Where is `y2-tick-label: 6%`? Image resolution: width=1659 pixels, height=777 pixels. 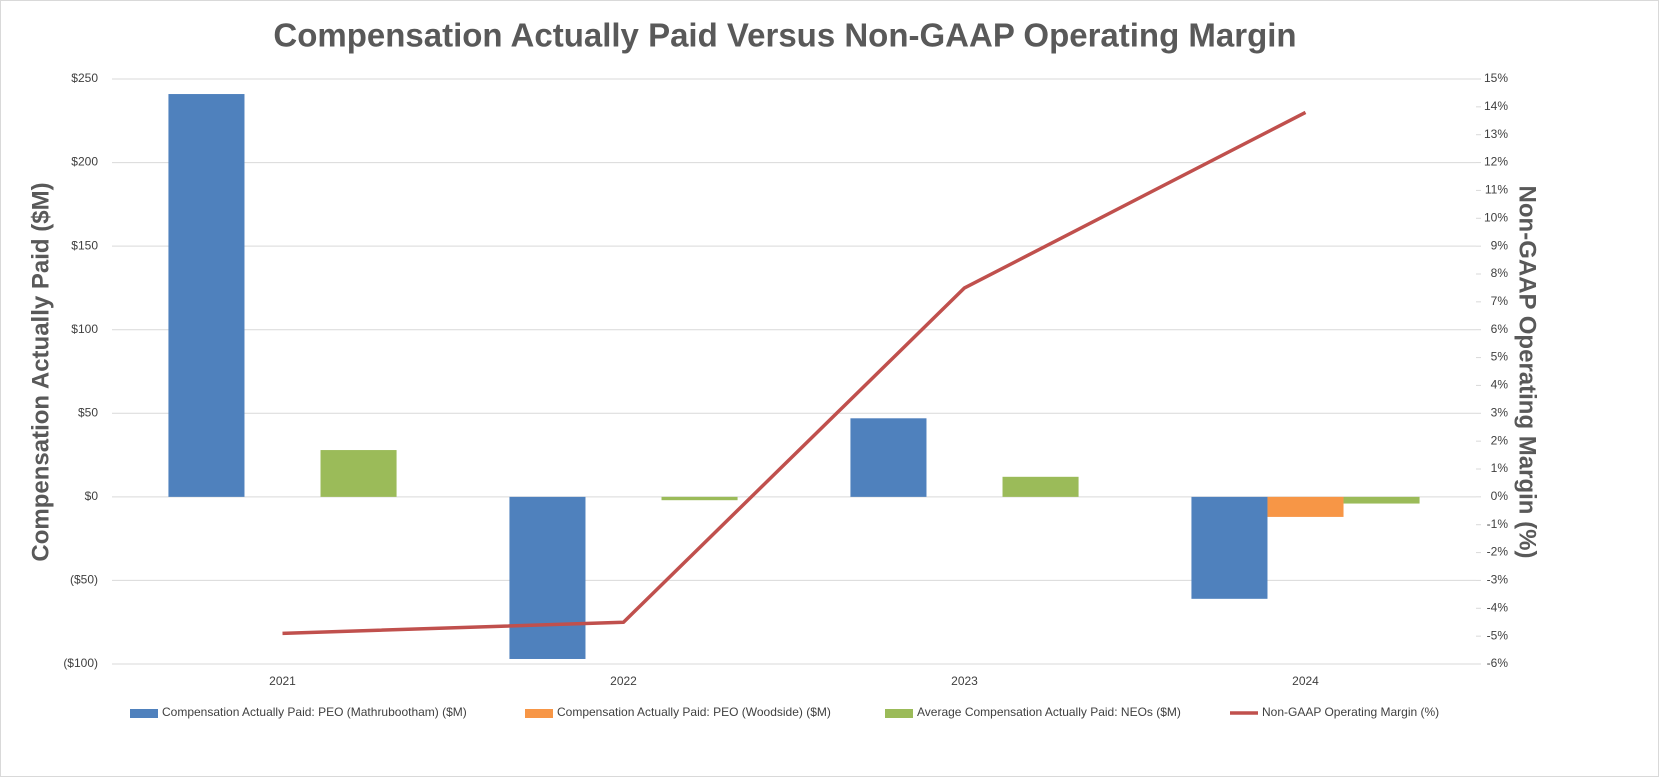 y2-tick-label: 6% is located at coordinates (1500, 329).